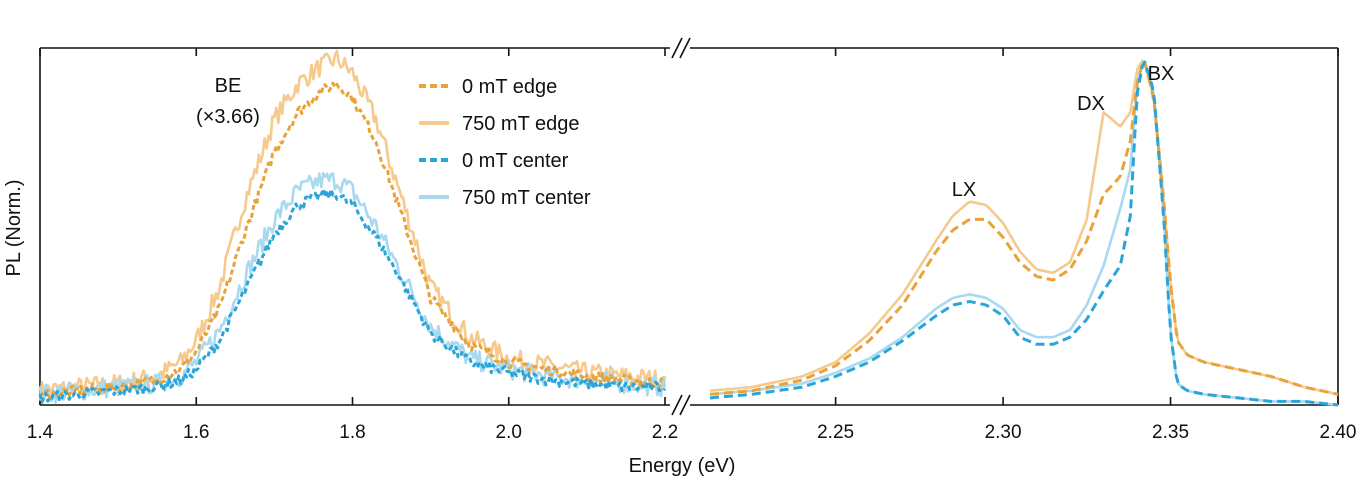 The width and height of the screenshot is (1365, 483). I want to click on annotation-dx: DX, so click(1091, 104).